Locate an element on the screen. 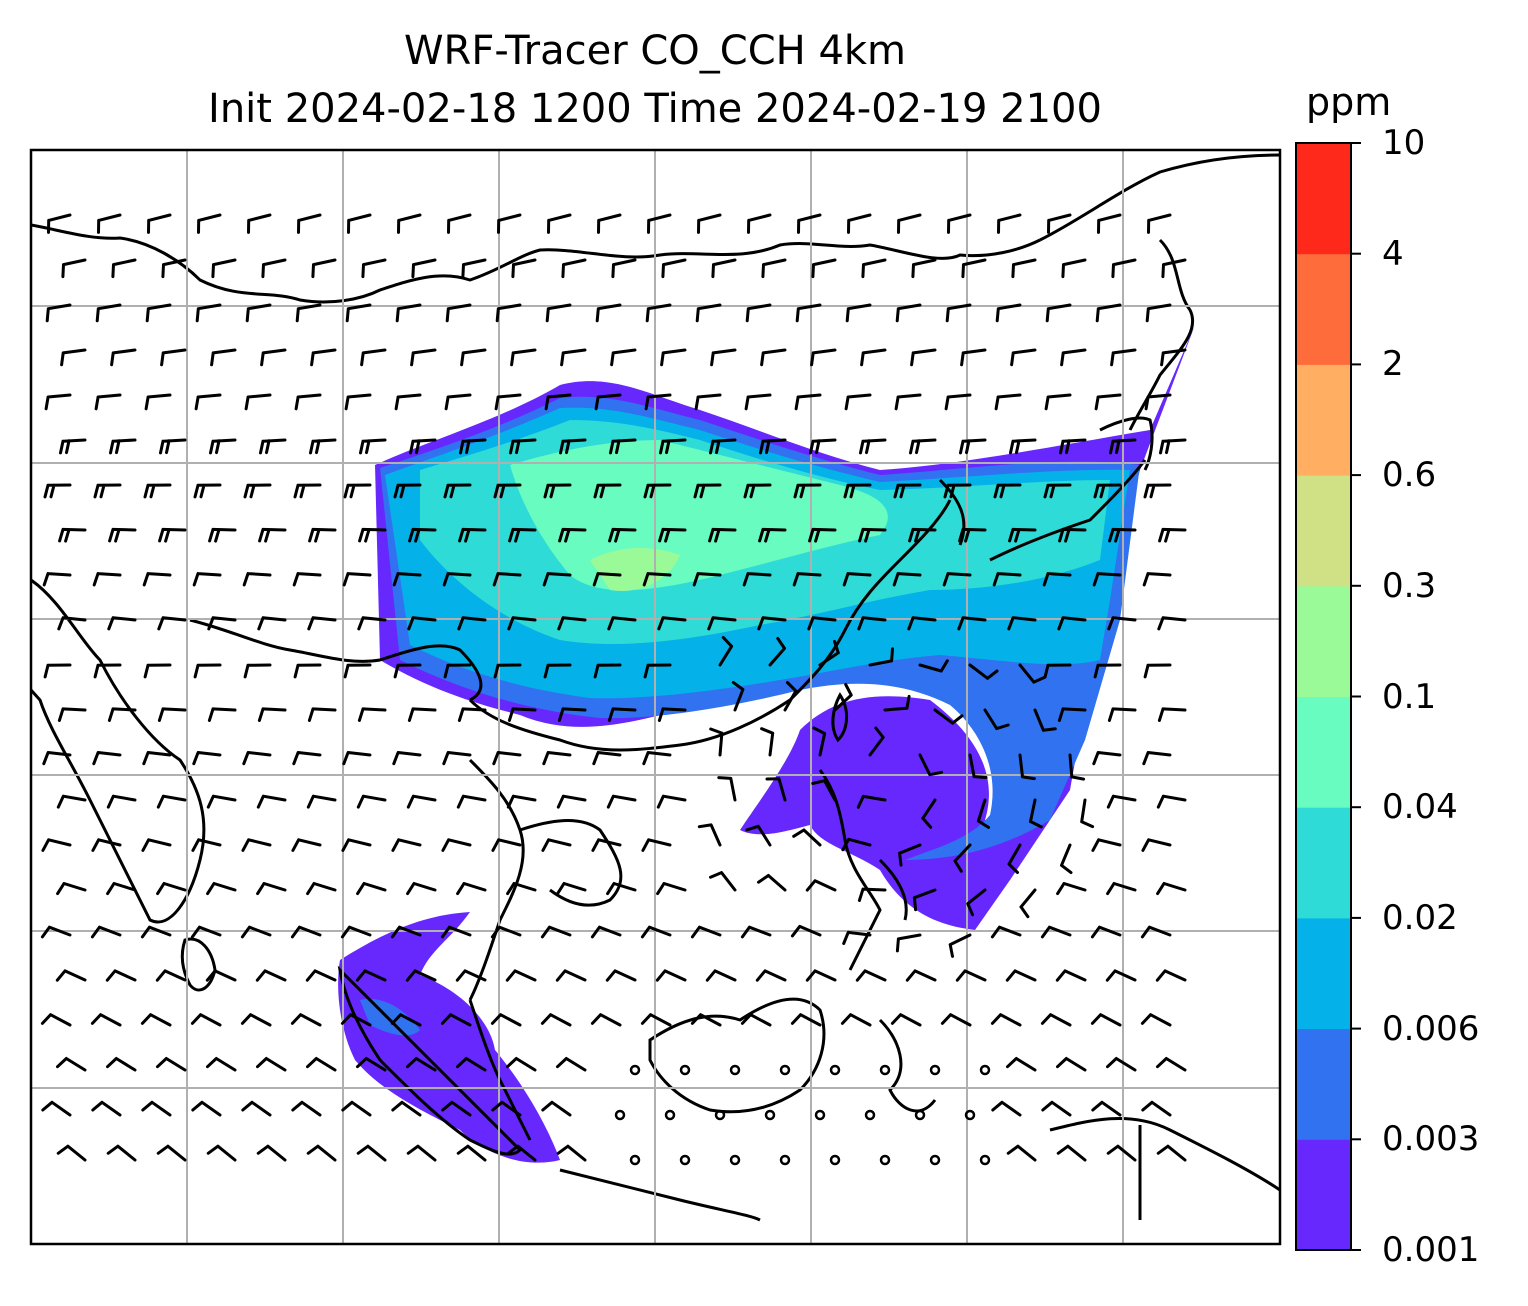 This screenshot has width=1528, height=1306. tracer-plume-north-max is located at coordinates (635, 569).